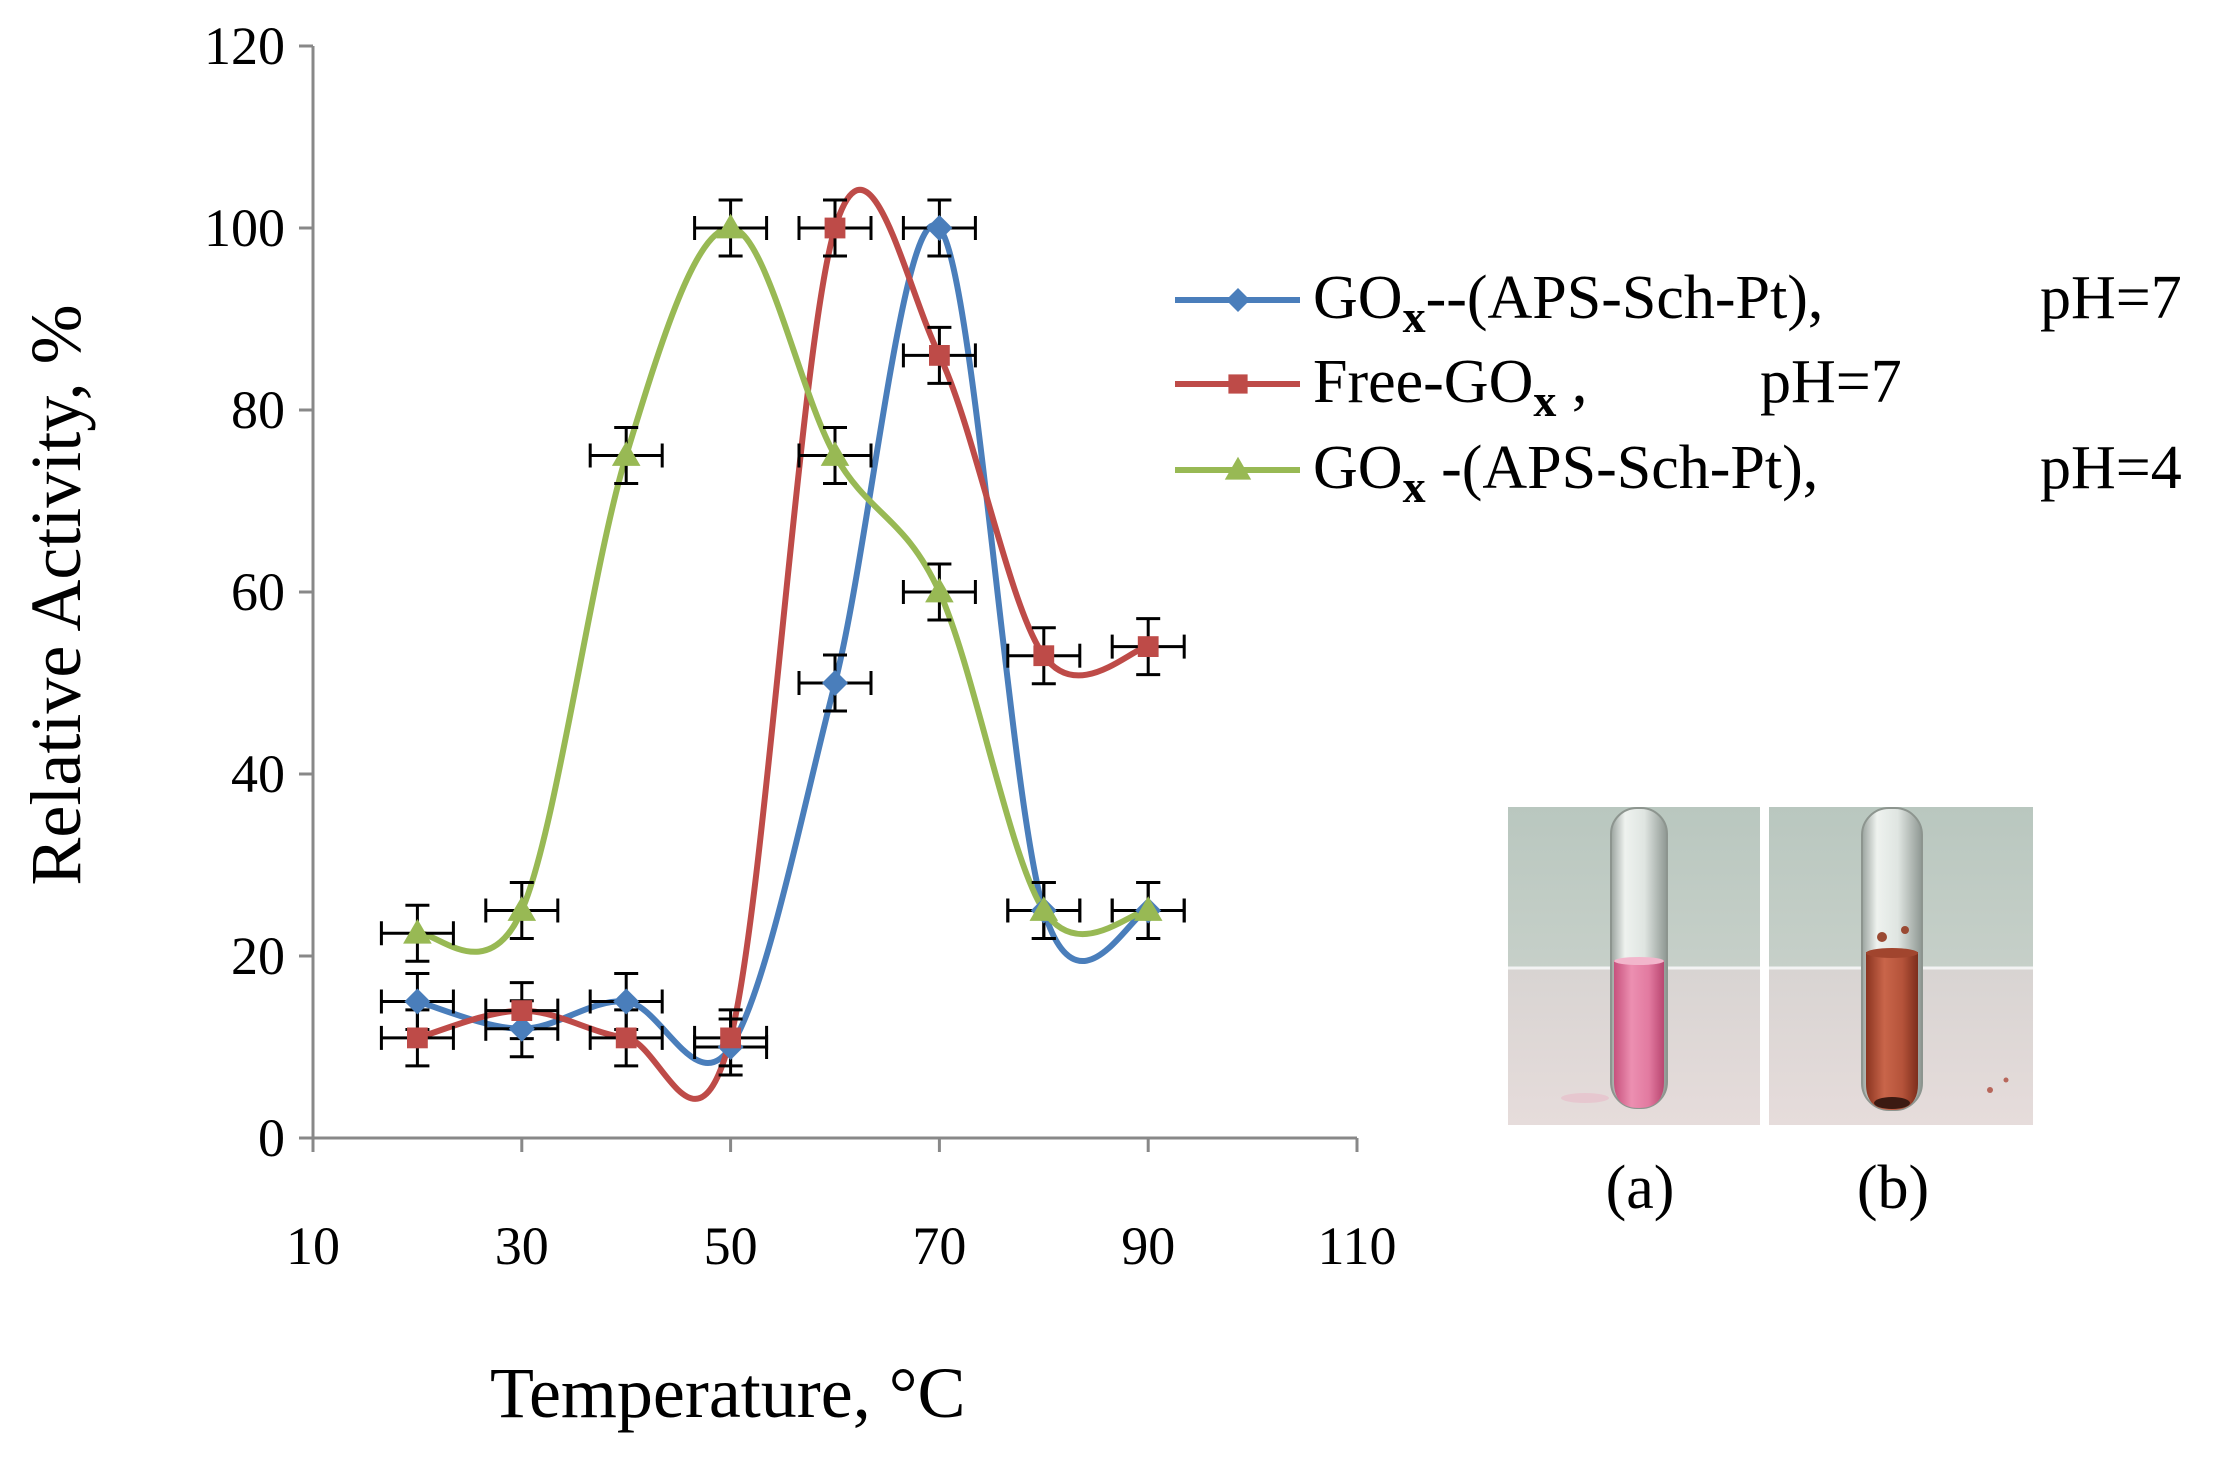 The image size is (2239, 1459). What do you see at coordinates (271, 1138) in the screenshot?
I see `y-tick-label: 0` at bounding box center [271, 1138].